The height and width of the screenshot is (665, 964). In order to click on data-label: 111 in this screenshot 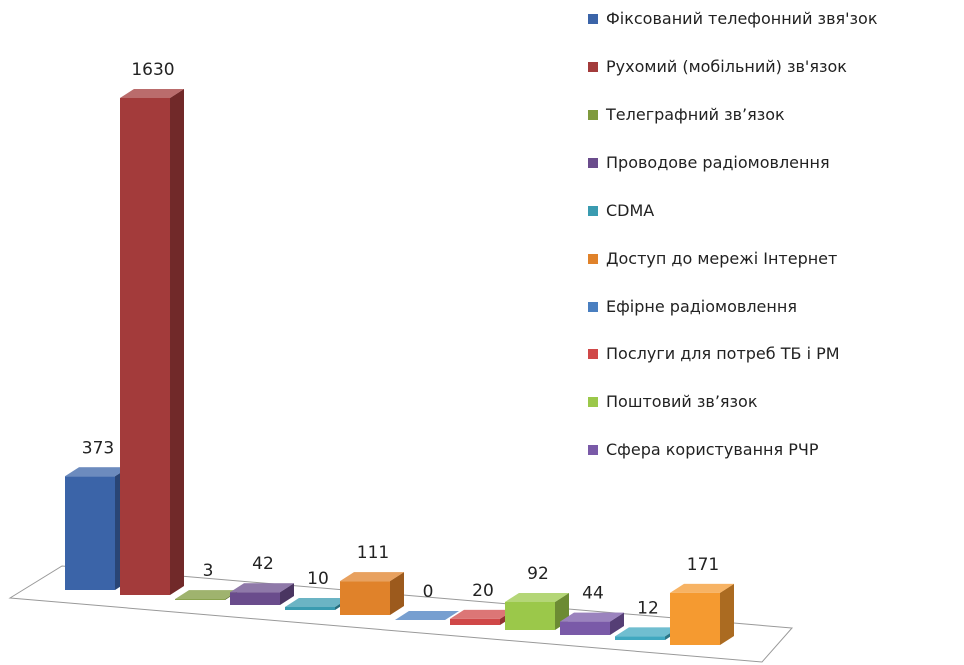, I will do `click(373, 553)`.